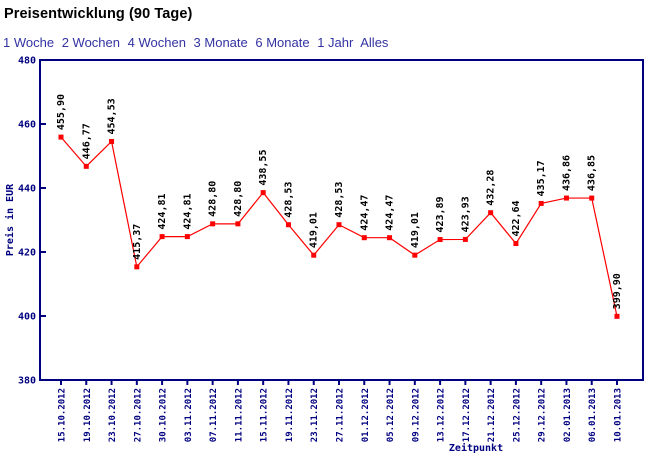 This screenshot has height=464, width=651. Describe the element at coordinates (568, 415) in the screenshot. I see `x-tick-label: 02.01.2013` at that location.